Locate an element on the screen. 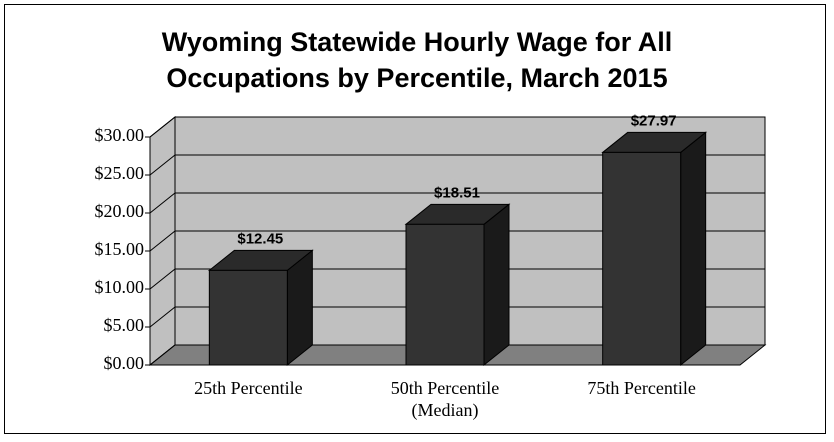 The image size is (834, 442). y-tick-label: $30.00 is located at coordinates (120, 135).